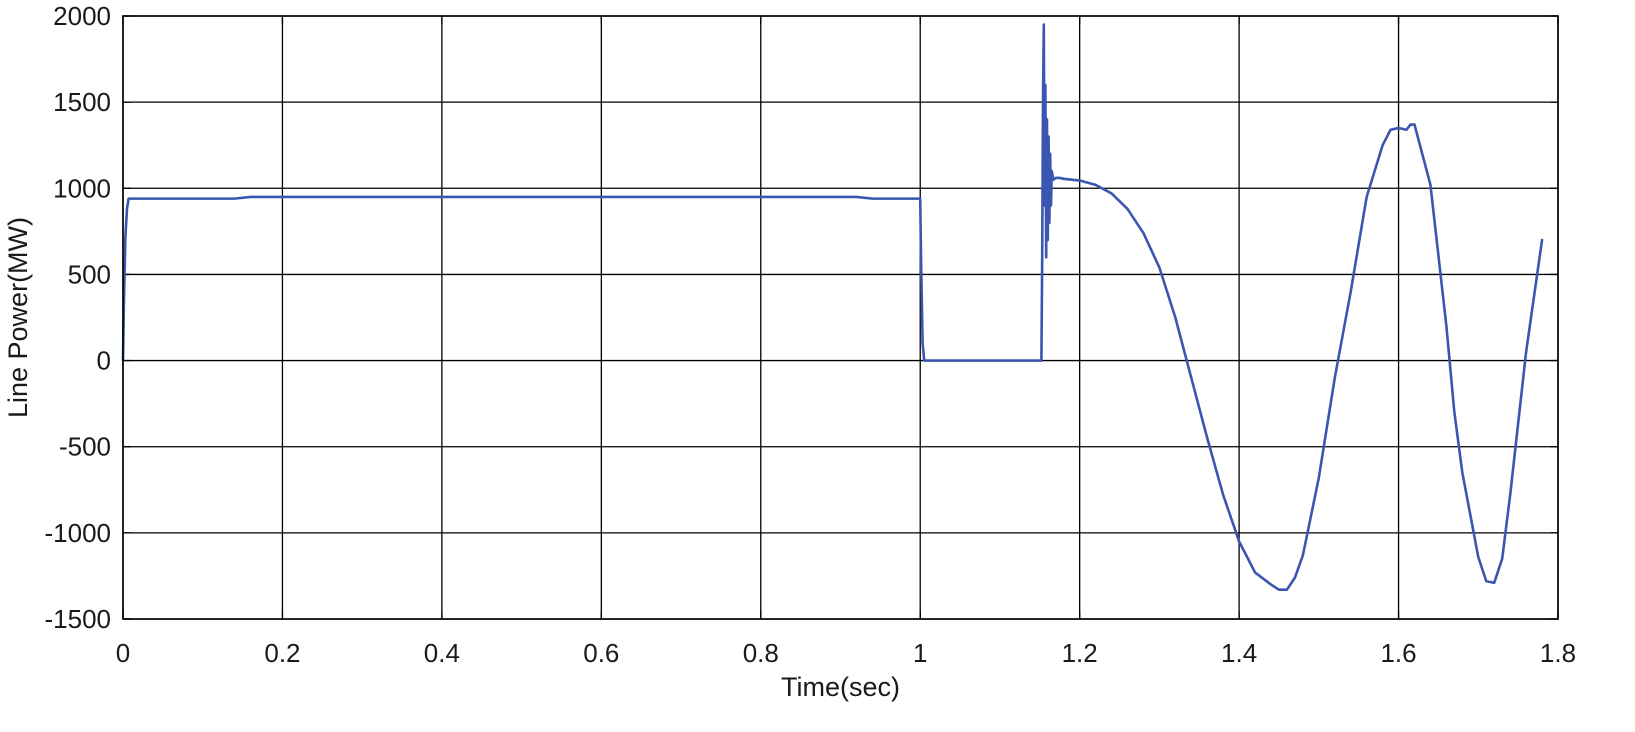 This screenshot has width=1635, height=732. Describe the element at coordinates (920, 653) in the screenshot. I see `x-tick-label: 1` at that location.